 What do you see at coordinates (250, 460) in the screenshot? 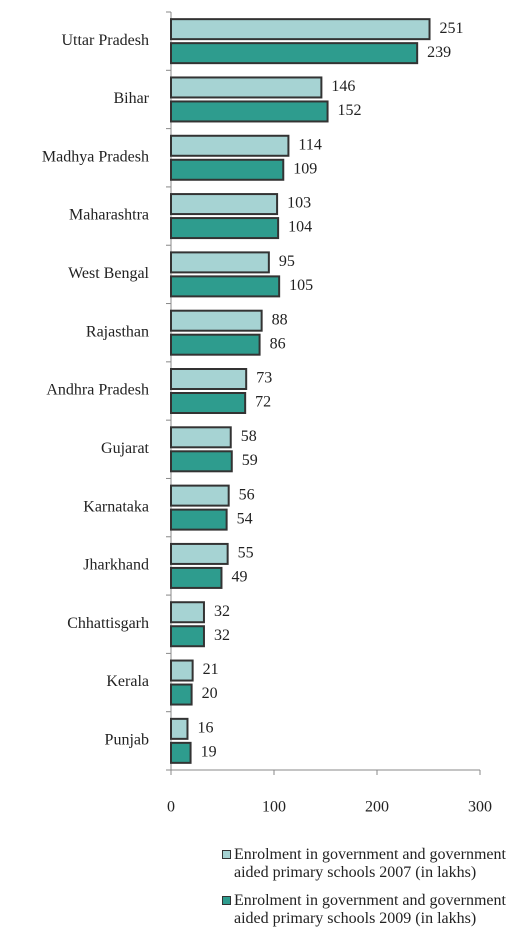
I see `value-label: 59` at bounding box center [250, 460].